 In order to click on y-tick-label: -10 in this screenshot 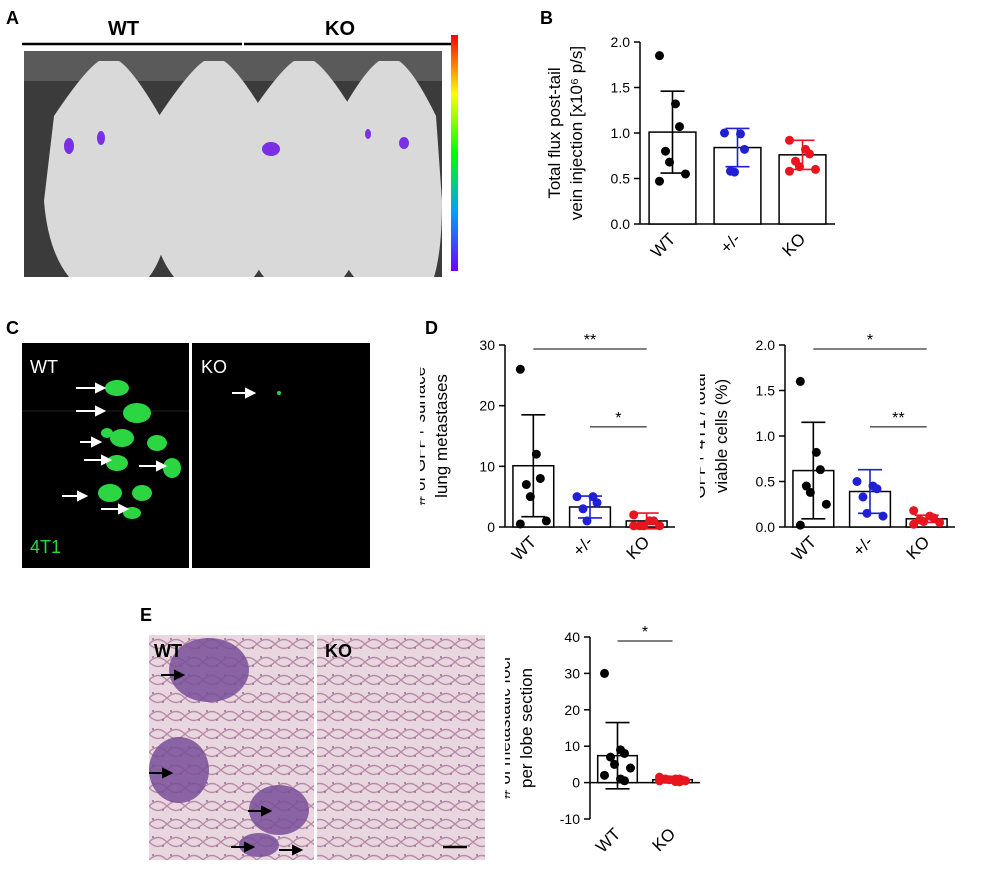, I will do `click(570, 819)`.